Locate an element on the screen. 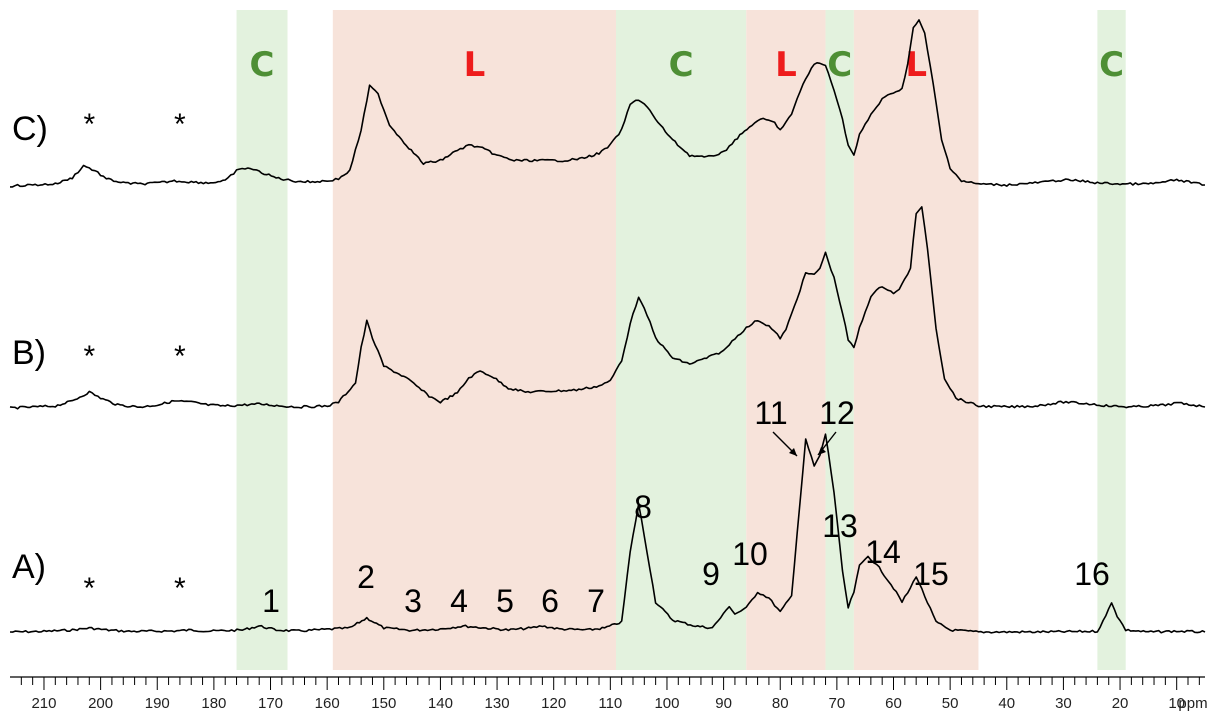 The height and width of the screenshot is (715, 1215). tick-label-170: 170 is located at coordinates (270, 703).